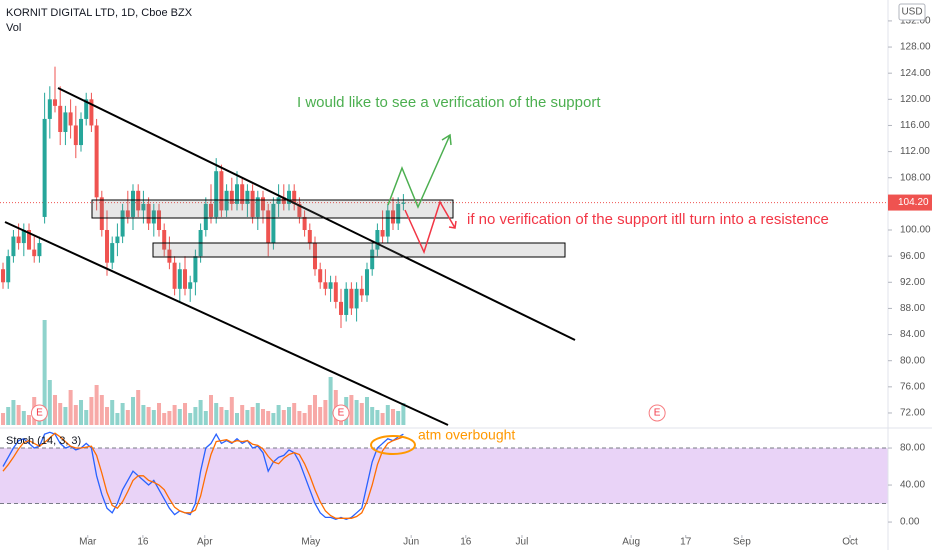  Describe the element at coordinates (913, 202) in the screenshot. I see `last-price-label: 104.20` at that location.